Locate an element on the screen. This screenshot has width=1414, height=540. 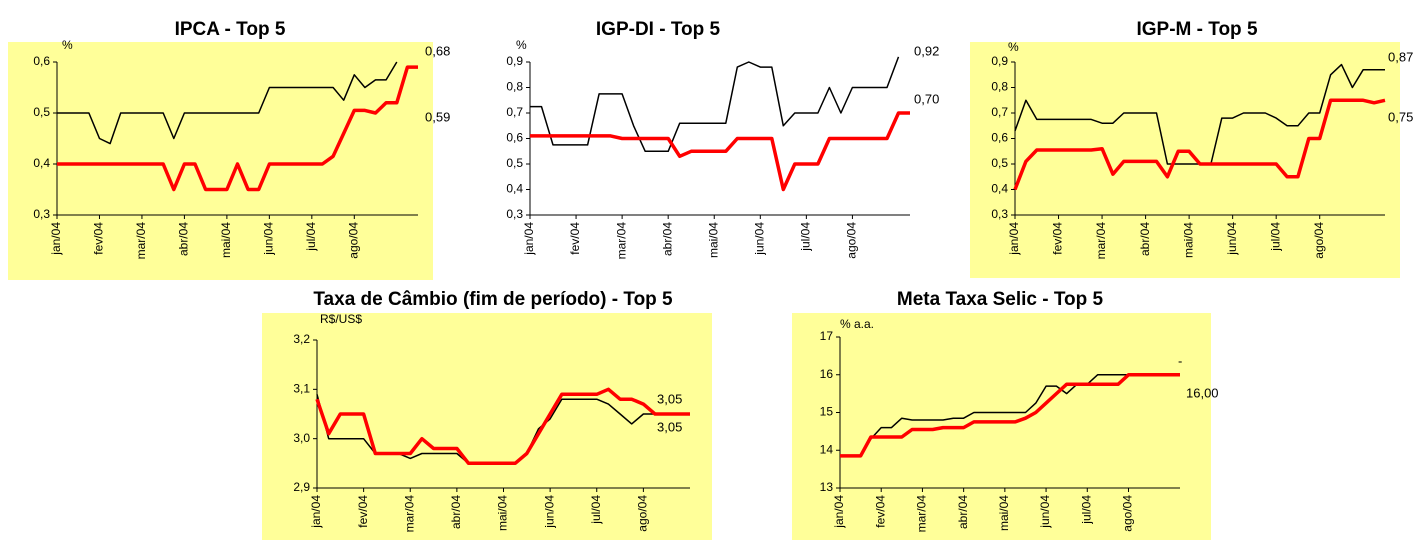
y-tick-label: 15 is located at coordinates (827, 412).